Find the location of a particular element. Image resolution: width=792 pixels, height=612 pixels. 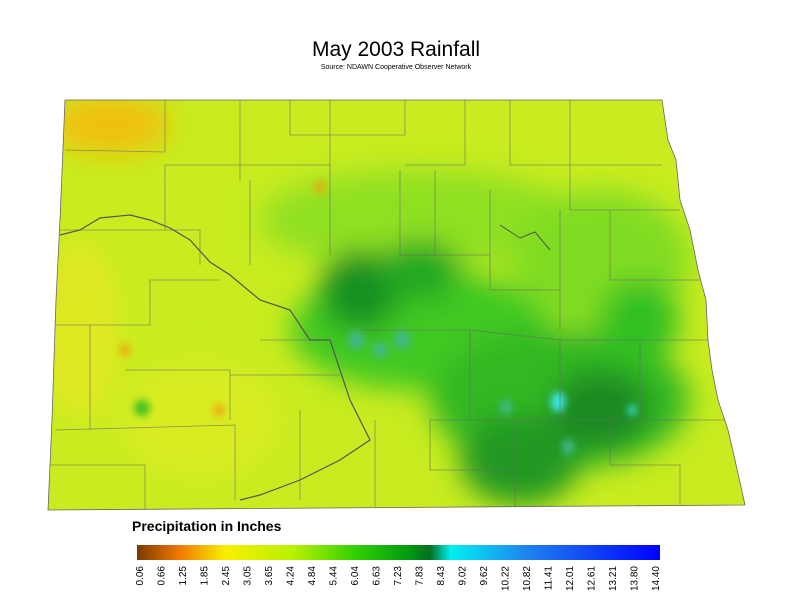

map-title: May 2003 Rainfall is located at coordinates (396, 49).